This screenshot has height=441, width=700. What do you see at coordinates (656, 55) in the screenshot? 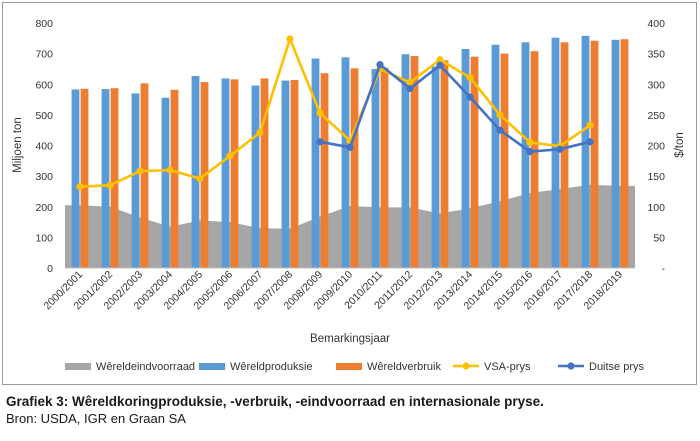
I see `y2-tick-label: 350` at bounding box center [656, 55].